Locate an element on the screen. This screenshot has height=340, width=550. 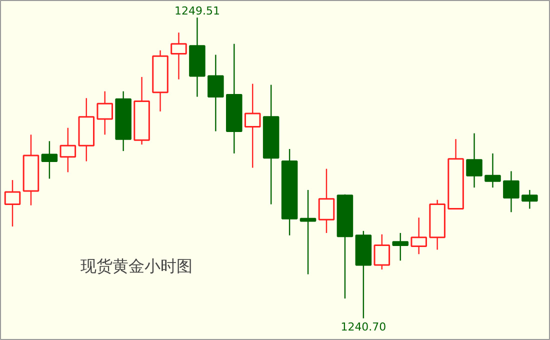
annotation: 1240.70 is located at coordinates (363, 327).